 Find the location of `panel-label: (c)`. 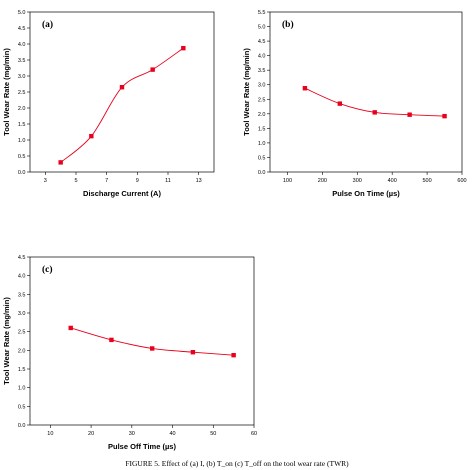

panel-label: (c) is located at coordinates (47, 269).